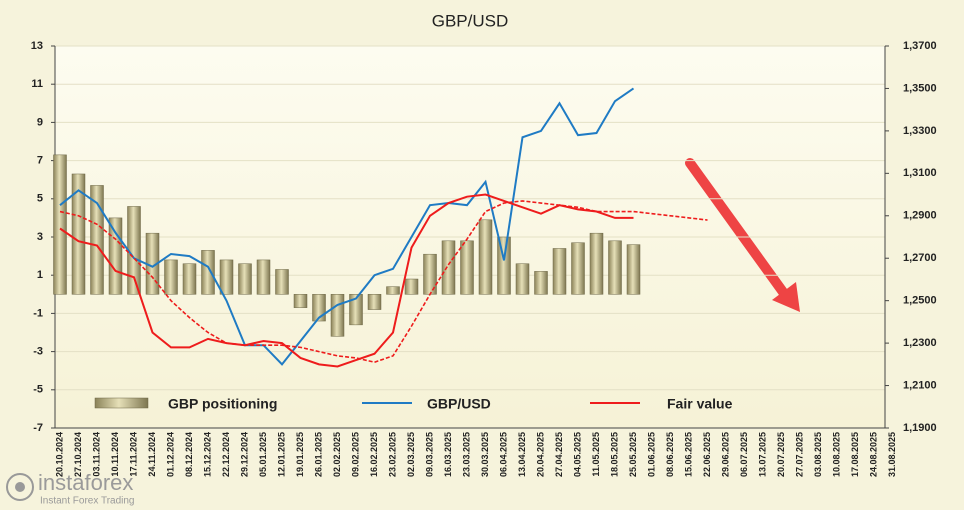 This screenshot has height=510, width=964. Describe the element at coordinates (207, 454) in the screenshot. I see `x-tick-label: 15.12.2024` at that location.